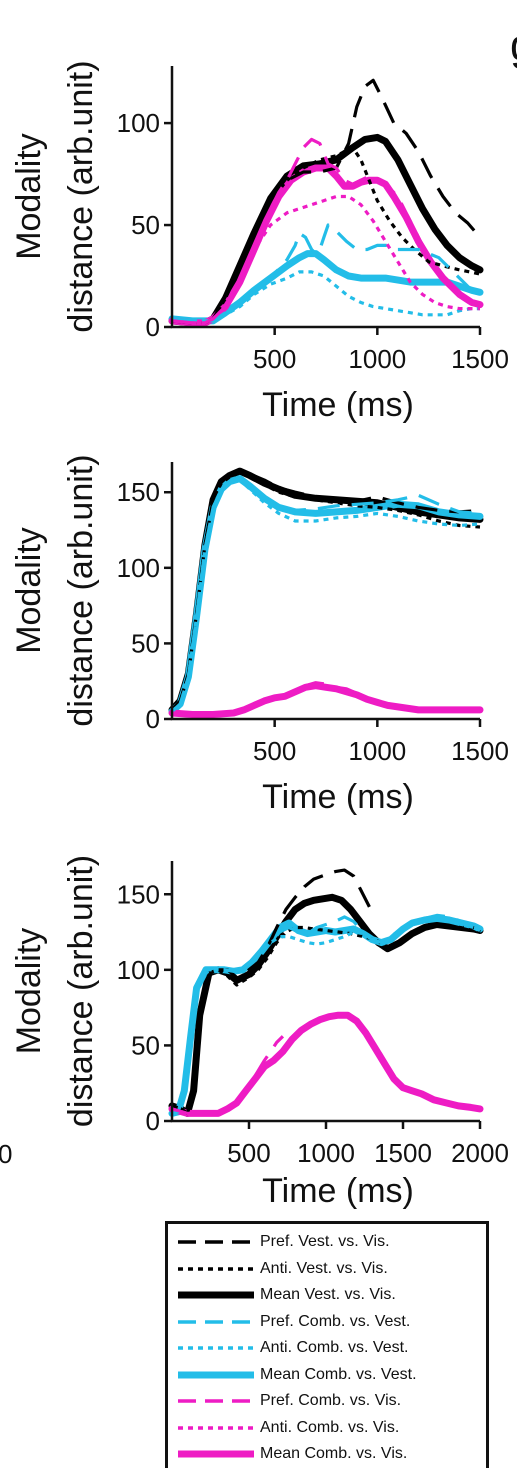 The width and height of the screenshot is (517, 1468). What do you see at coordinates (338, 1374) in the screenshot?
I see `legend-label: Mean Comb. vs. Vest.` at bounding box center [338, 1374].